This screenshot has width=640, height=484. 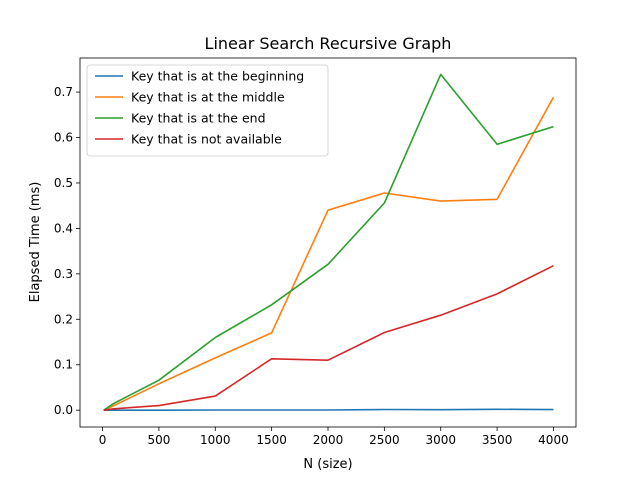 I want to click on y-tick-label: 0.7, so click(x=63, y=92).